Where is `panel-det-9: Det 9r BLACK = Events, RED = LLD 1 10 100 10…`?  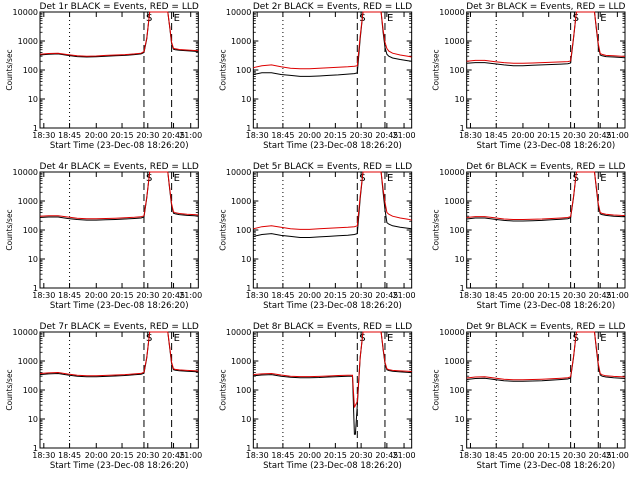
panel-det-9: Det 9r BLACK = Events, RED = LLD 1 10 100 10… is located at coordinates (530, 396).